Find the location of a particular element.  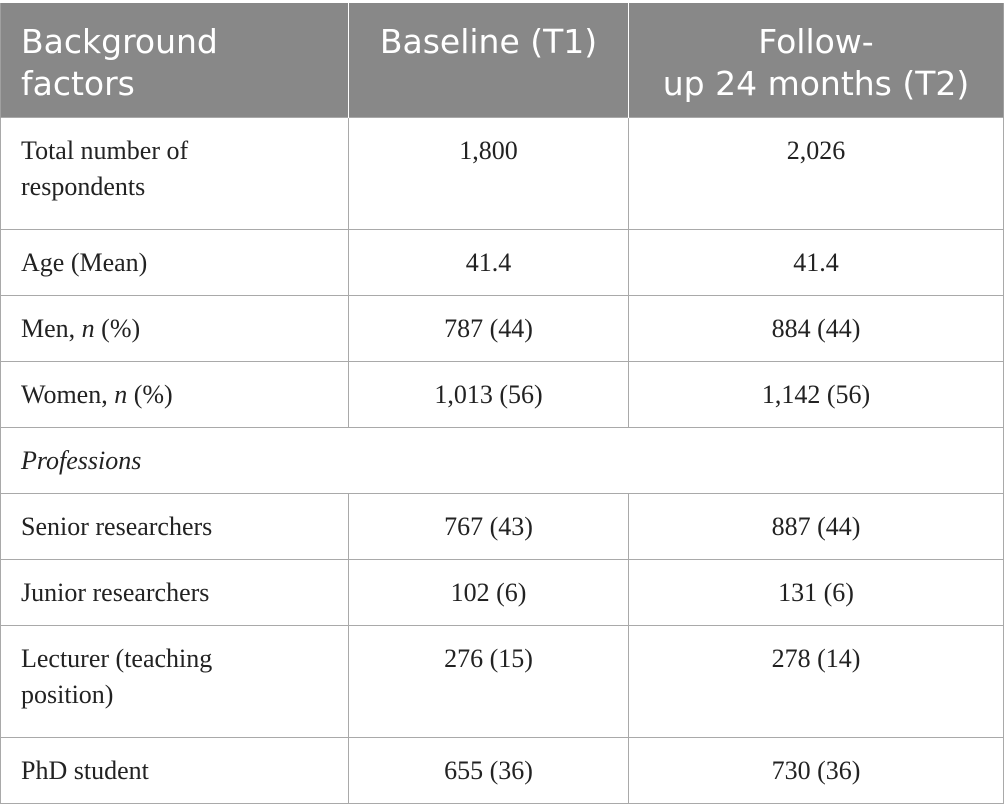

row-label-text: Men, is located at coordinates (51, 328).